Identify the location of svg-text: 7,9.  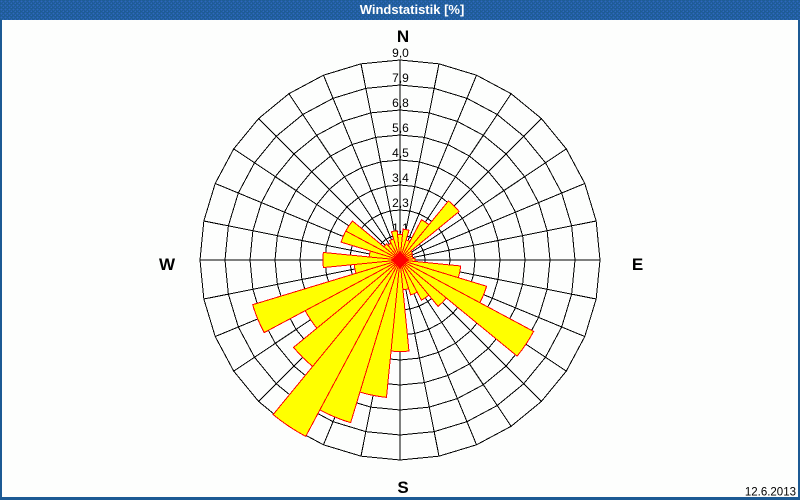
(400, 78).